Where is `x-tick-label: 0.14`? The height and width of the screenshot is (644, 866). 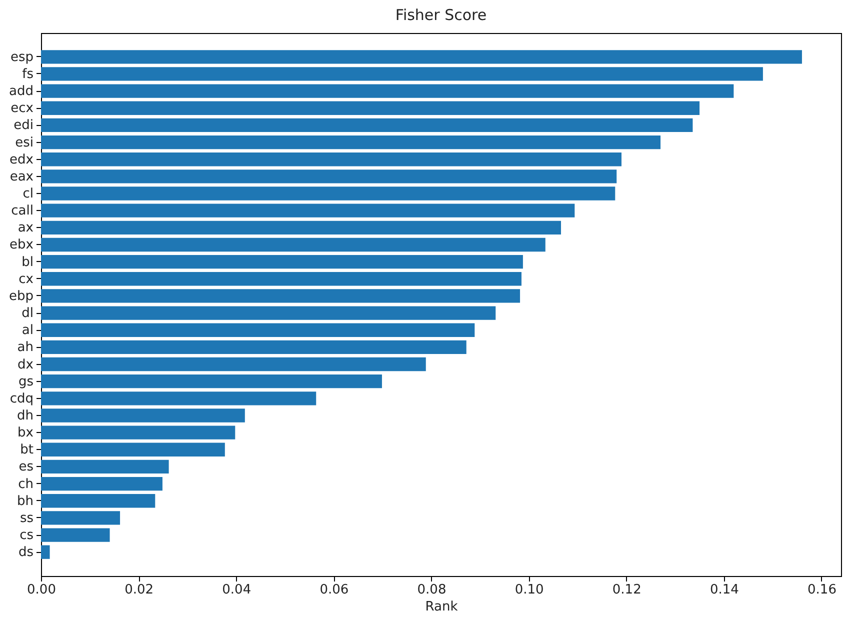
x-tick-label: 0.14 is located at coordinates (724, 590).